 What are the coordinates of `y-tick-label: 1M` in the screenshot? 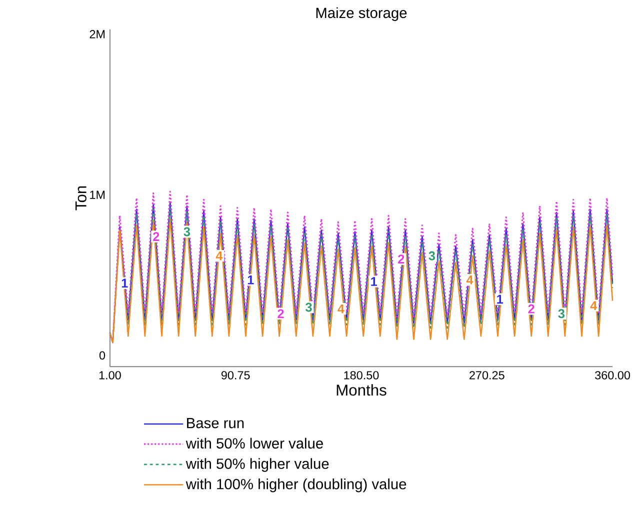 It's located at (97, 194).